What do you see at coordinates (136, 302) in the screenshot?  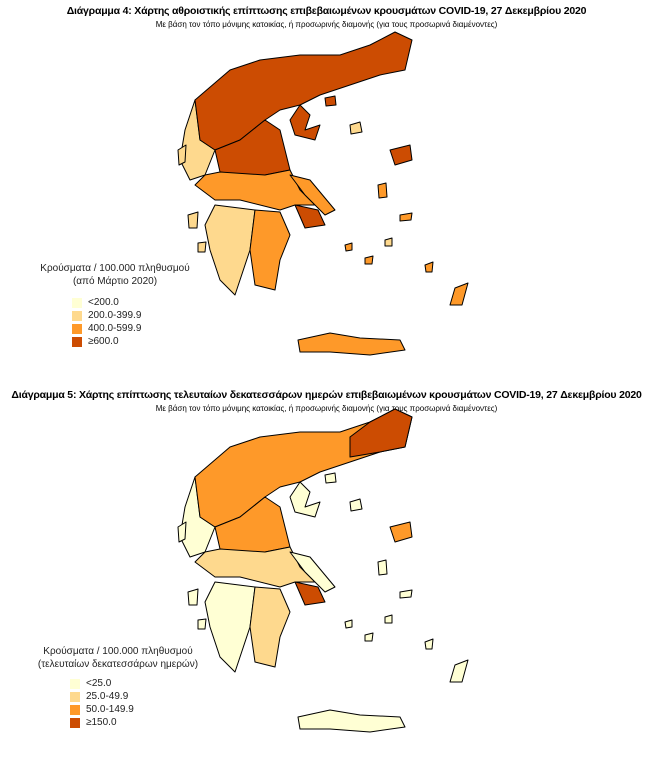 I see `legend-item: <200.0` at bounding box center [136, 302].